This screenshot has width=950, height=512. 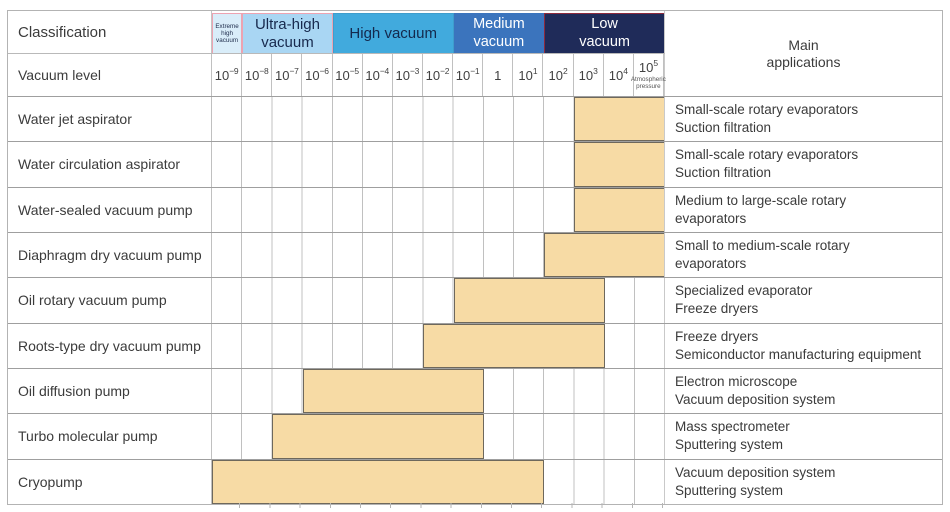 I want to click on pump-label-cell: Water-sealed vacuum pump, so click(x=109, y=210).